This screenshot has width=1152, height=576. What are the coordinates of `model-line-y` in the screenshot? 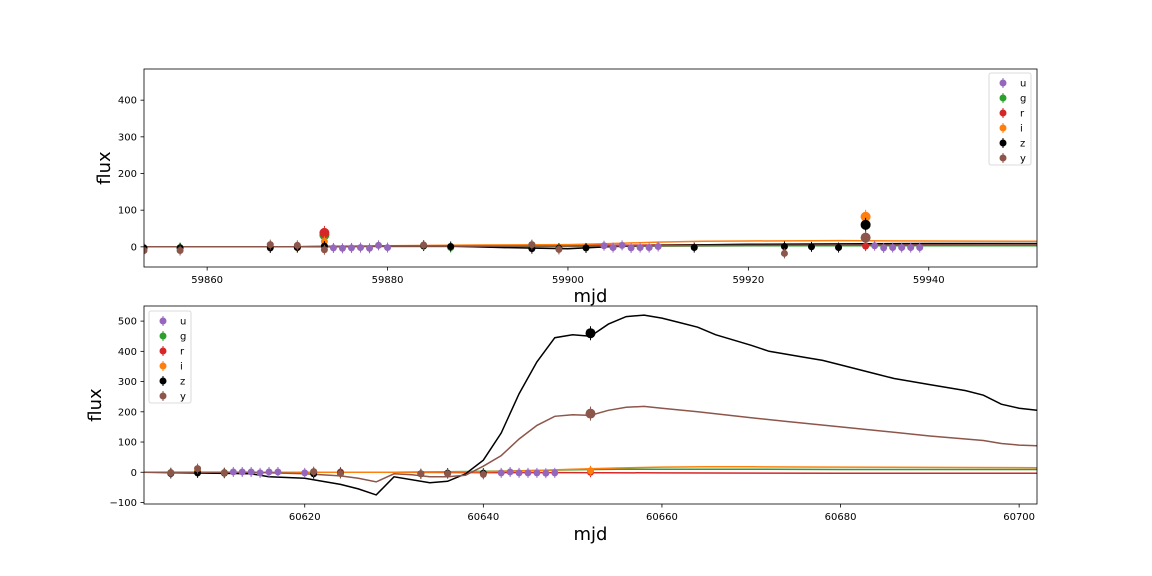 It's located at (590, 444).